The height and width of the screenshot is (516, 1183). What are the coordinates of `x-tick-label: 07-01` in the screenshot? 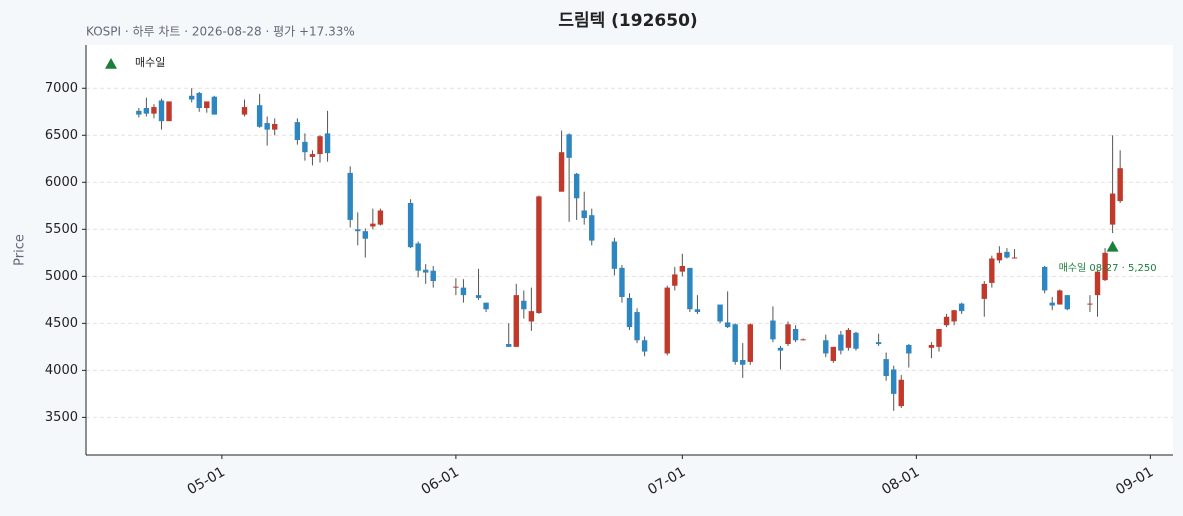 It's located at (666, 481).